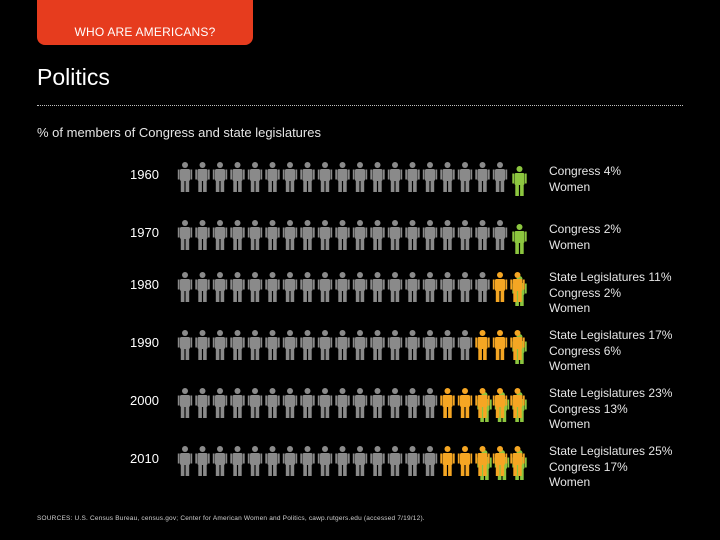  Describe the element at coordinates (611, 335) in the screenshot. I see `row-description-line: State Legislatures 17%` at that location.